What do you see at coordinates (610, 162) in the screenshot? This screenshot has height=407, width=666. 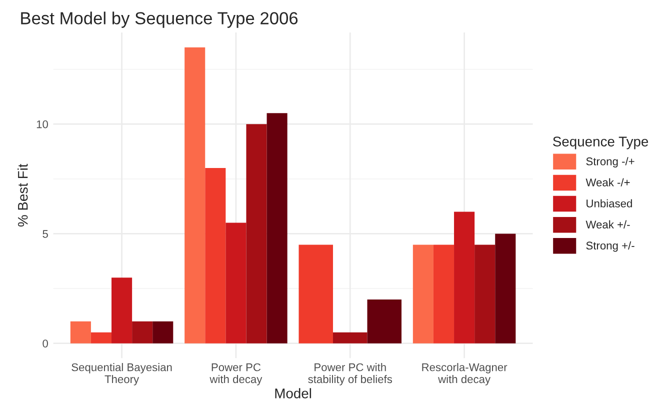 I see `legend-label: Strong -/+` at bounding box center [610, 162].